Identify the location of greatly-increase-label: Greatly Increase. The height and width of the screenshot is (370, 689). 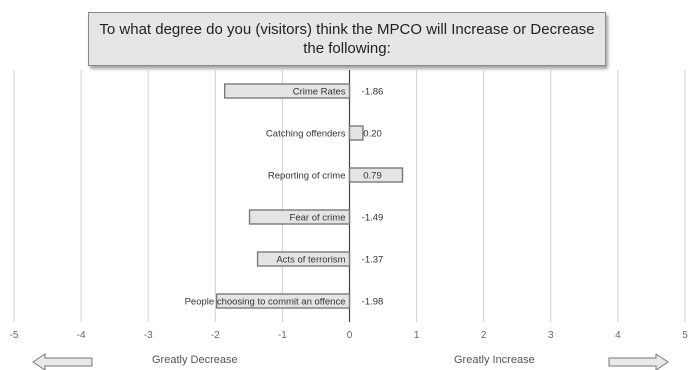
(494, 360).